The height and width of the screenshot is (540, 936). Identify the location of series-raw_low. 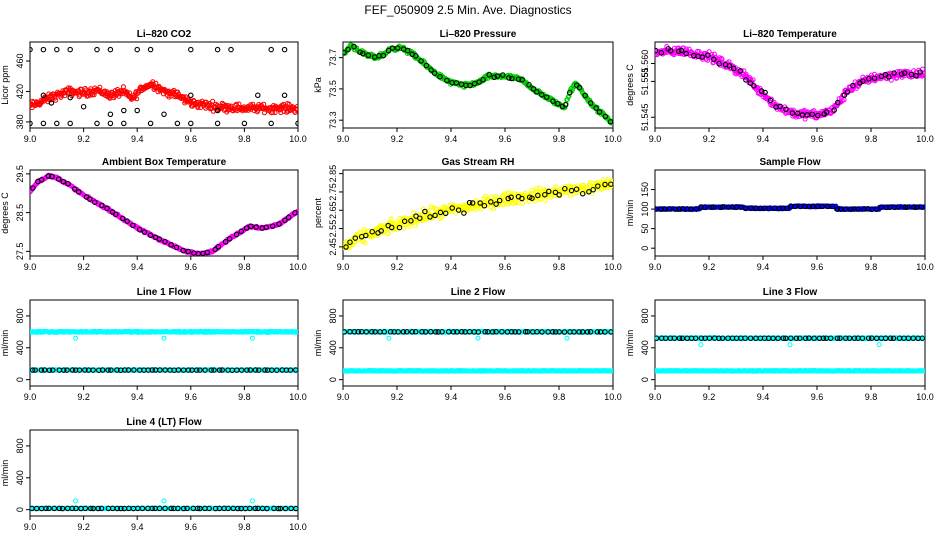
(478, 370).